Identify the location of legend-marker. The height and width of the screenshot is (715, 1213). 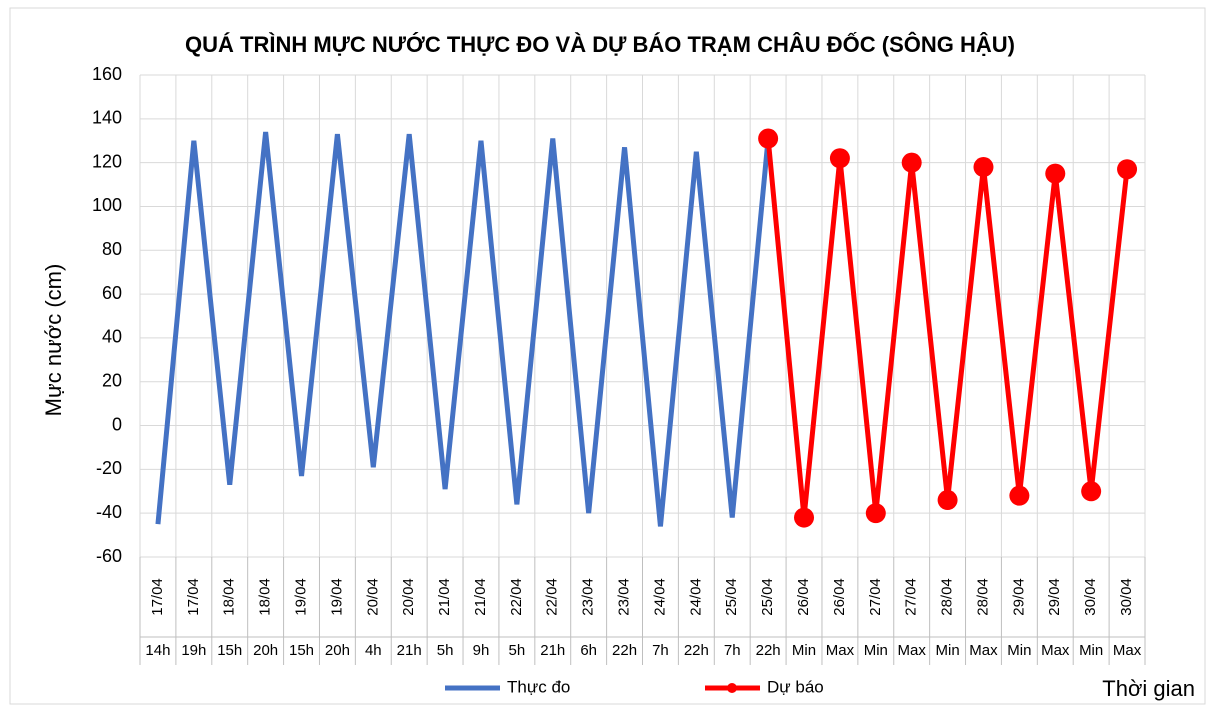
(732, 688).